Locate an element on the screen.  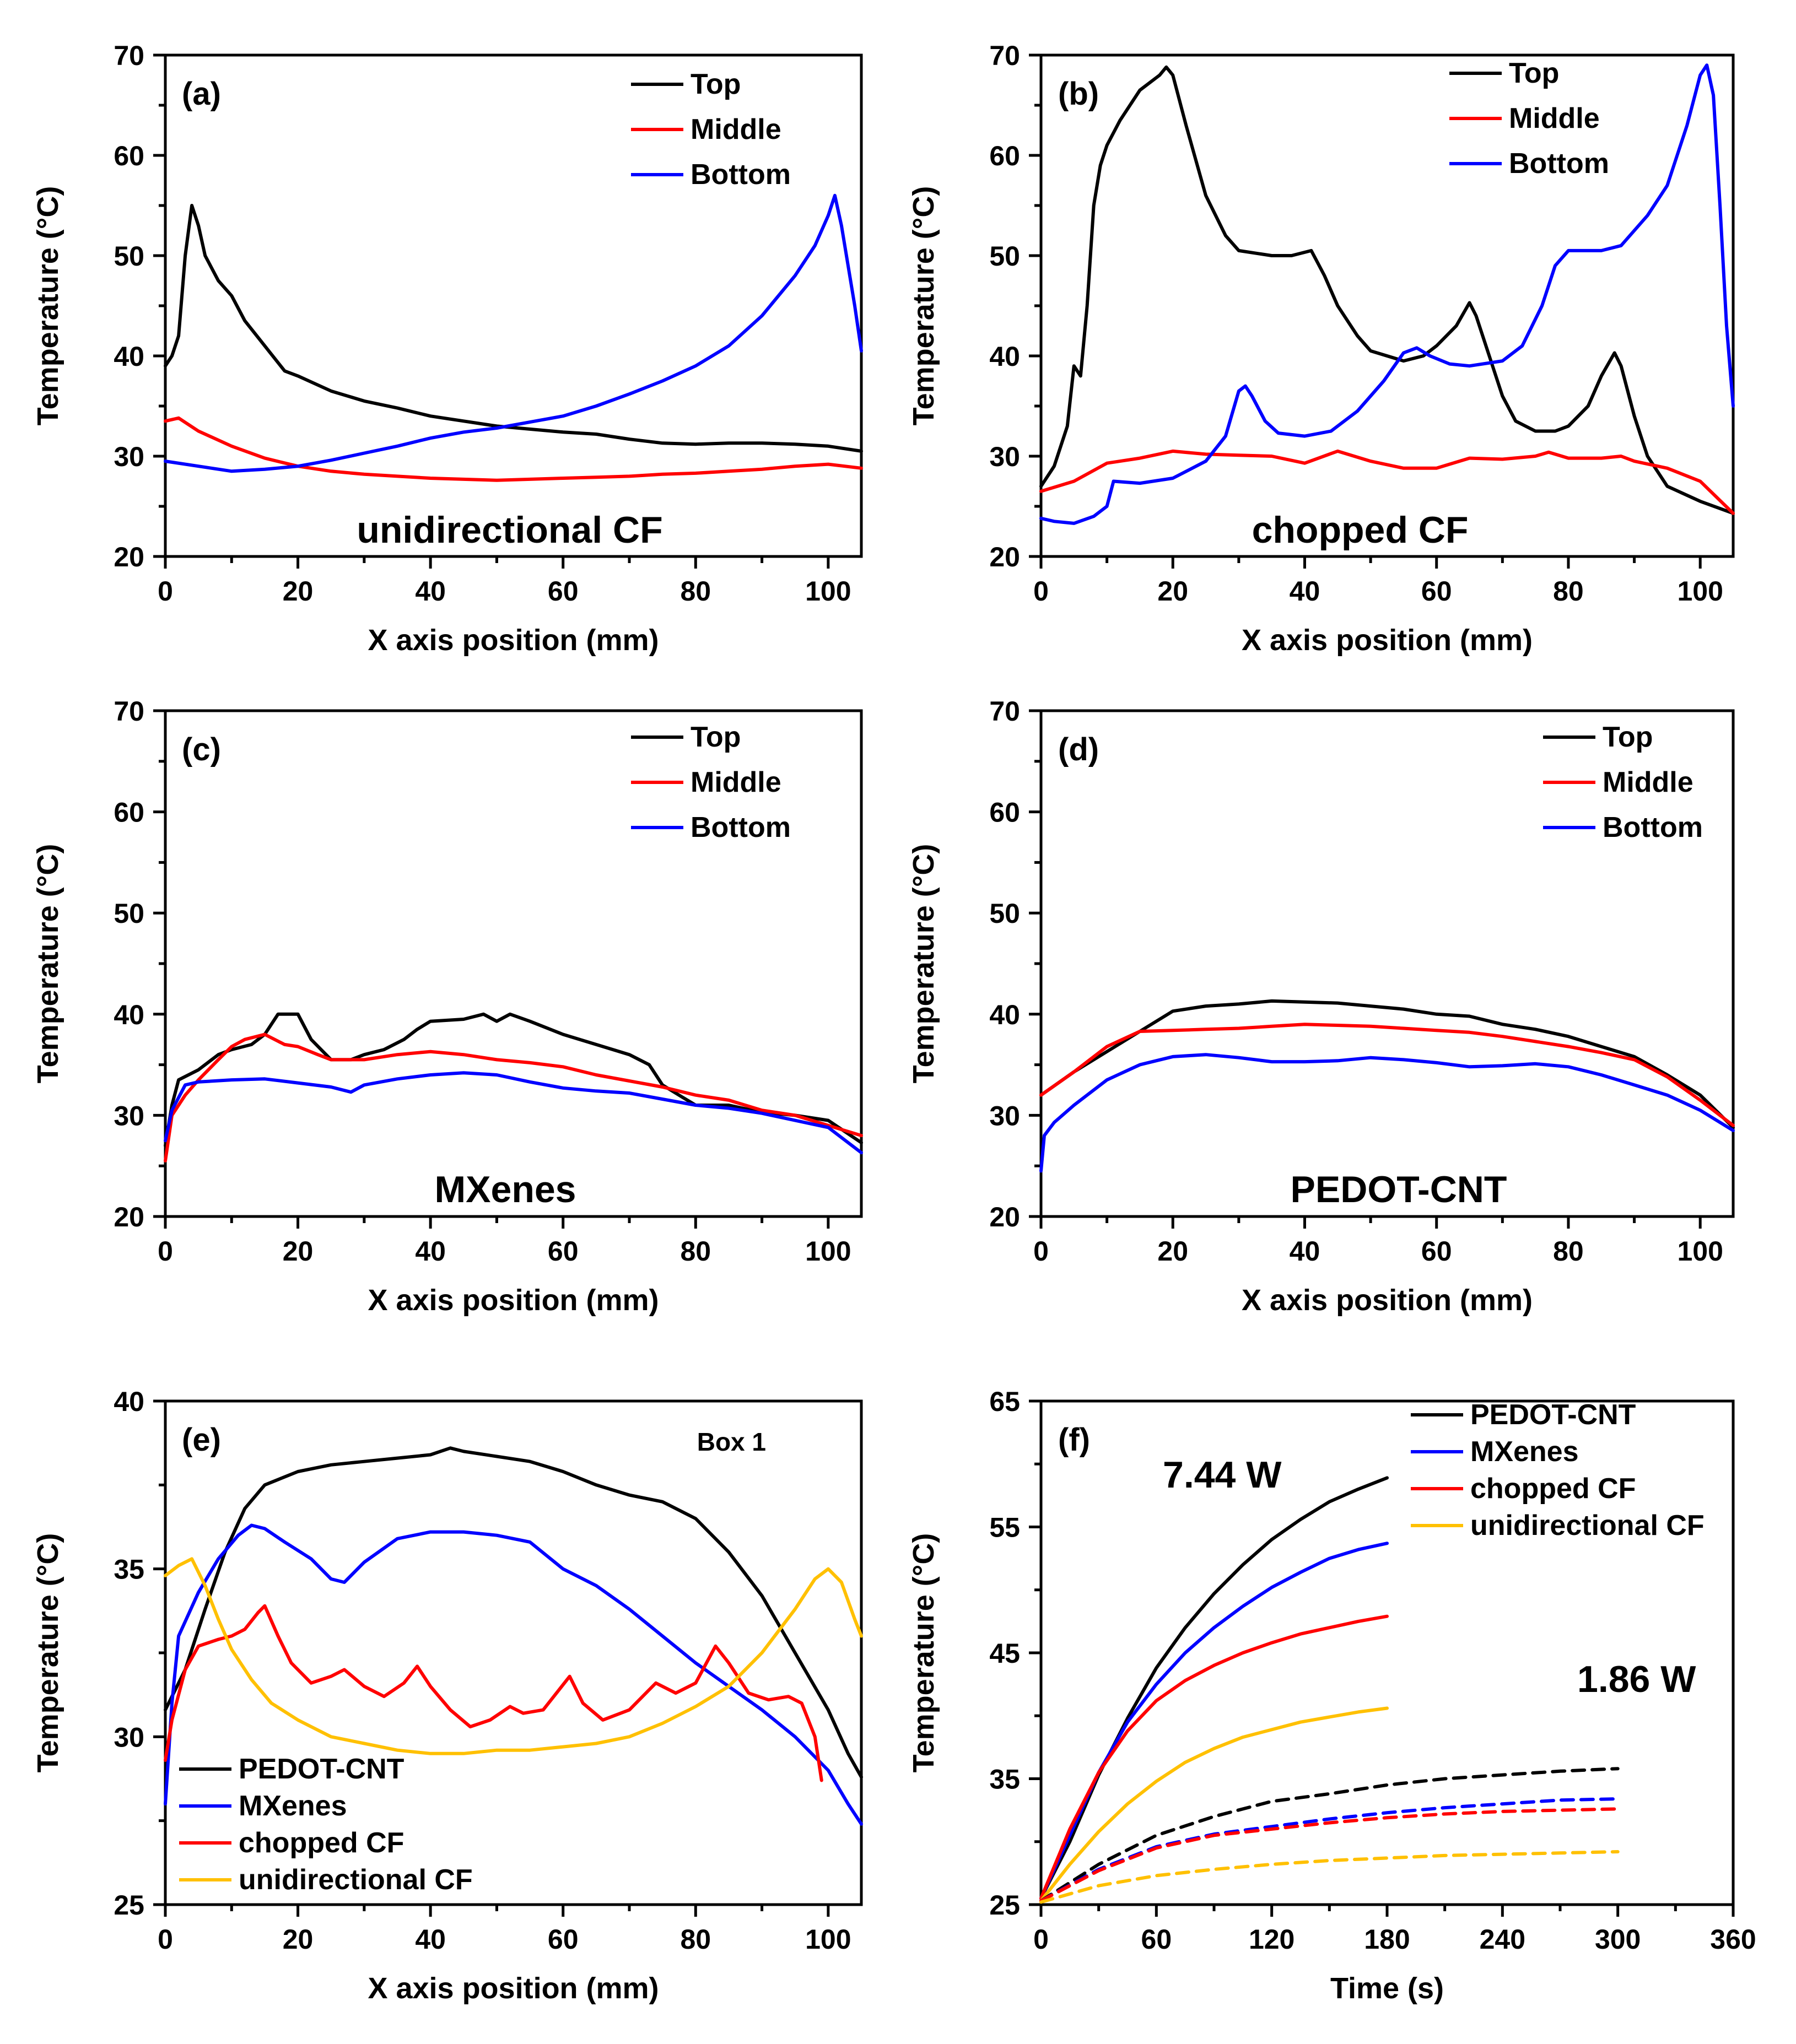
panel-label: (b) is located at coordinates (1078, 94).